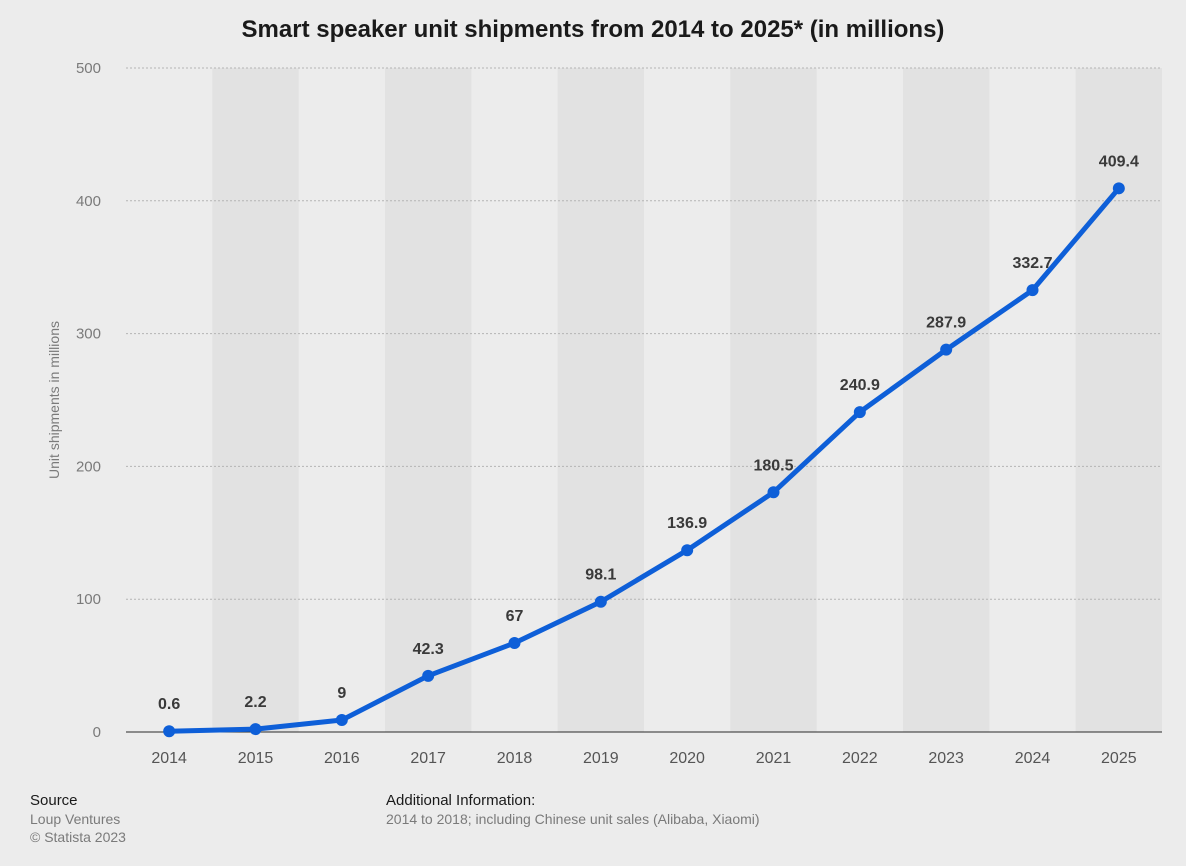 The image size is (1186, 866). I want to click on data-label: 287.9, so click(946, 323).